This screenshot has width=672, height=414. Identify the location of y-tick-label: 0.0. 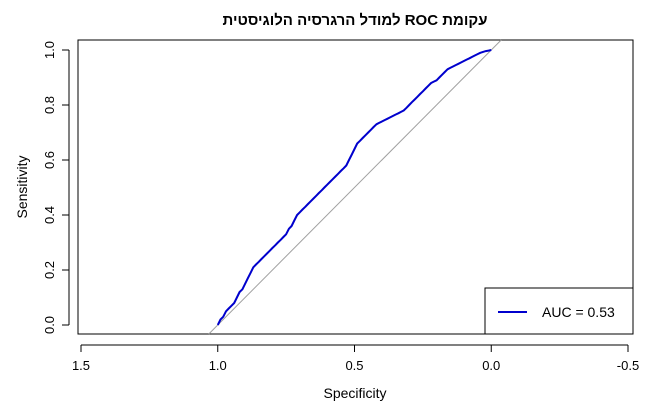
(49, 325).